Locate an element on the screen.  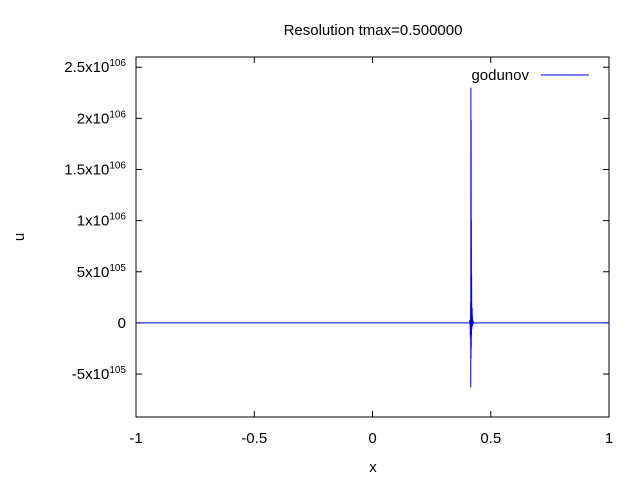
x-tick-label: 0 is located at coordinates (372, 438).